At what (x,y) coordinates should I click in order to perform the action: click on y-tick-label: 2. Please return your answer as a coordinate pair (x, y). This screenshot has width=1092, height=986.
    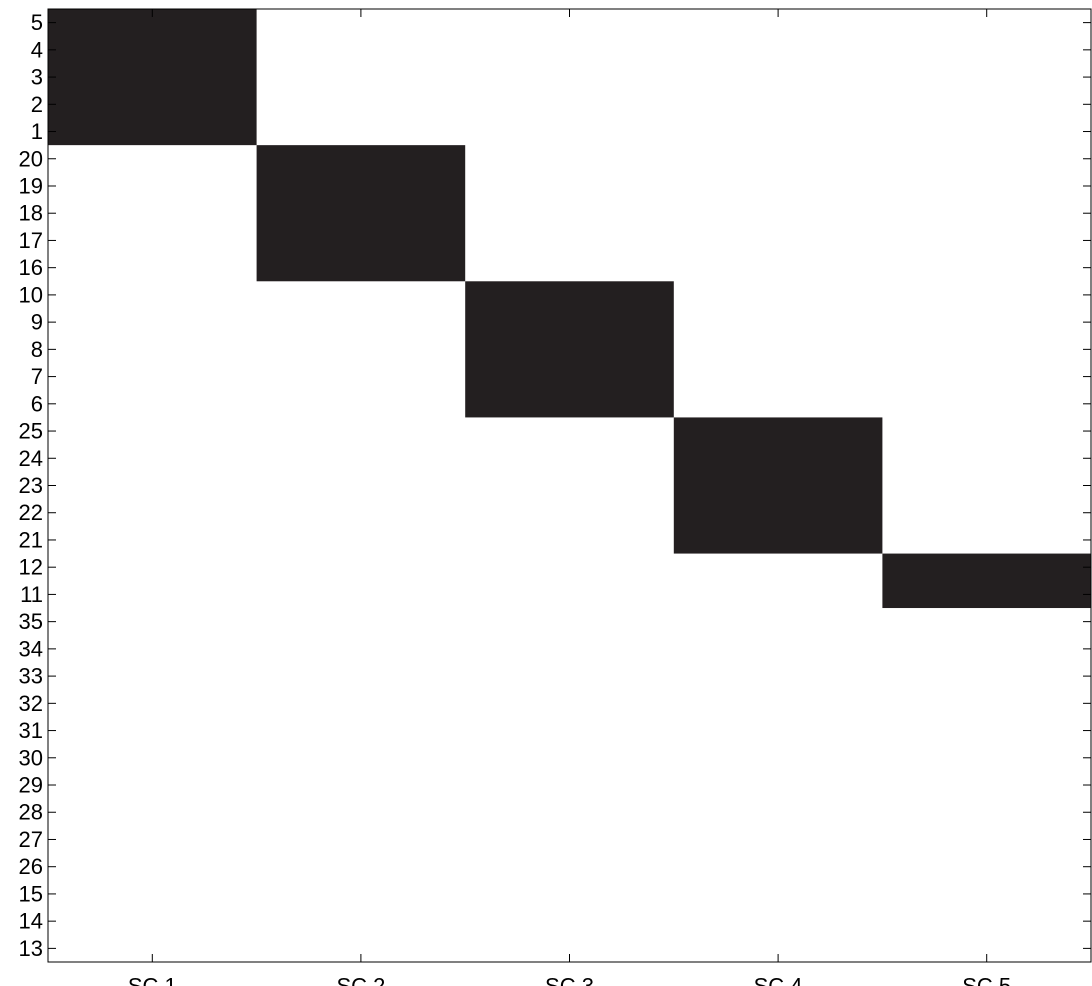
    Looking at the image, I should click on (37, 104).